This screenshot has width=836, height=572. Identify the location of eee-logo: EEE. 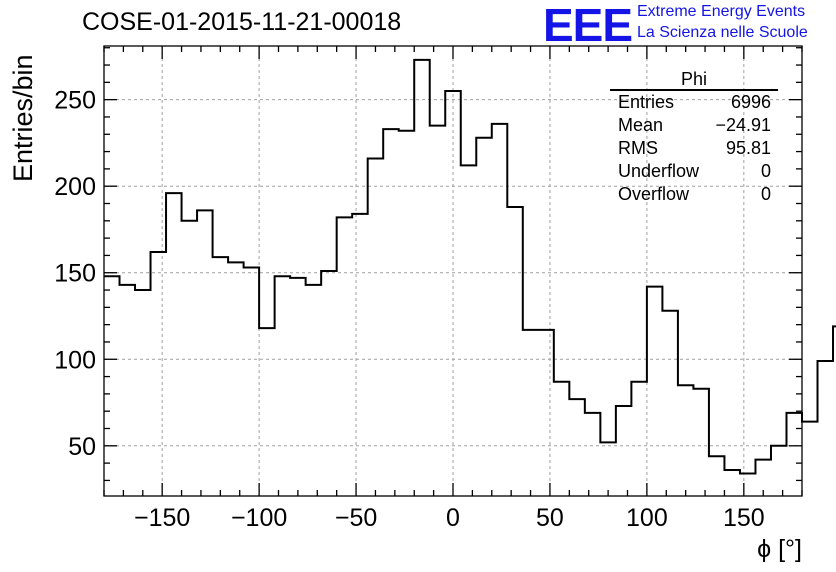
(588, 25).